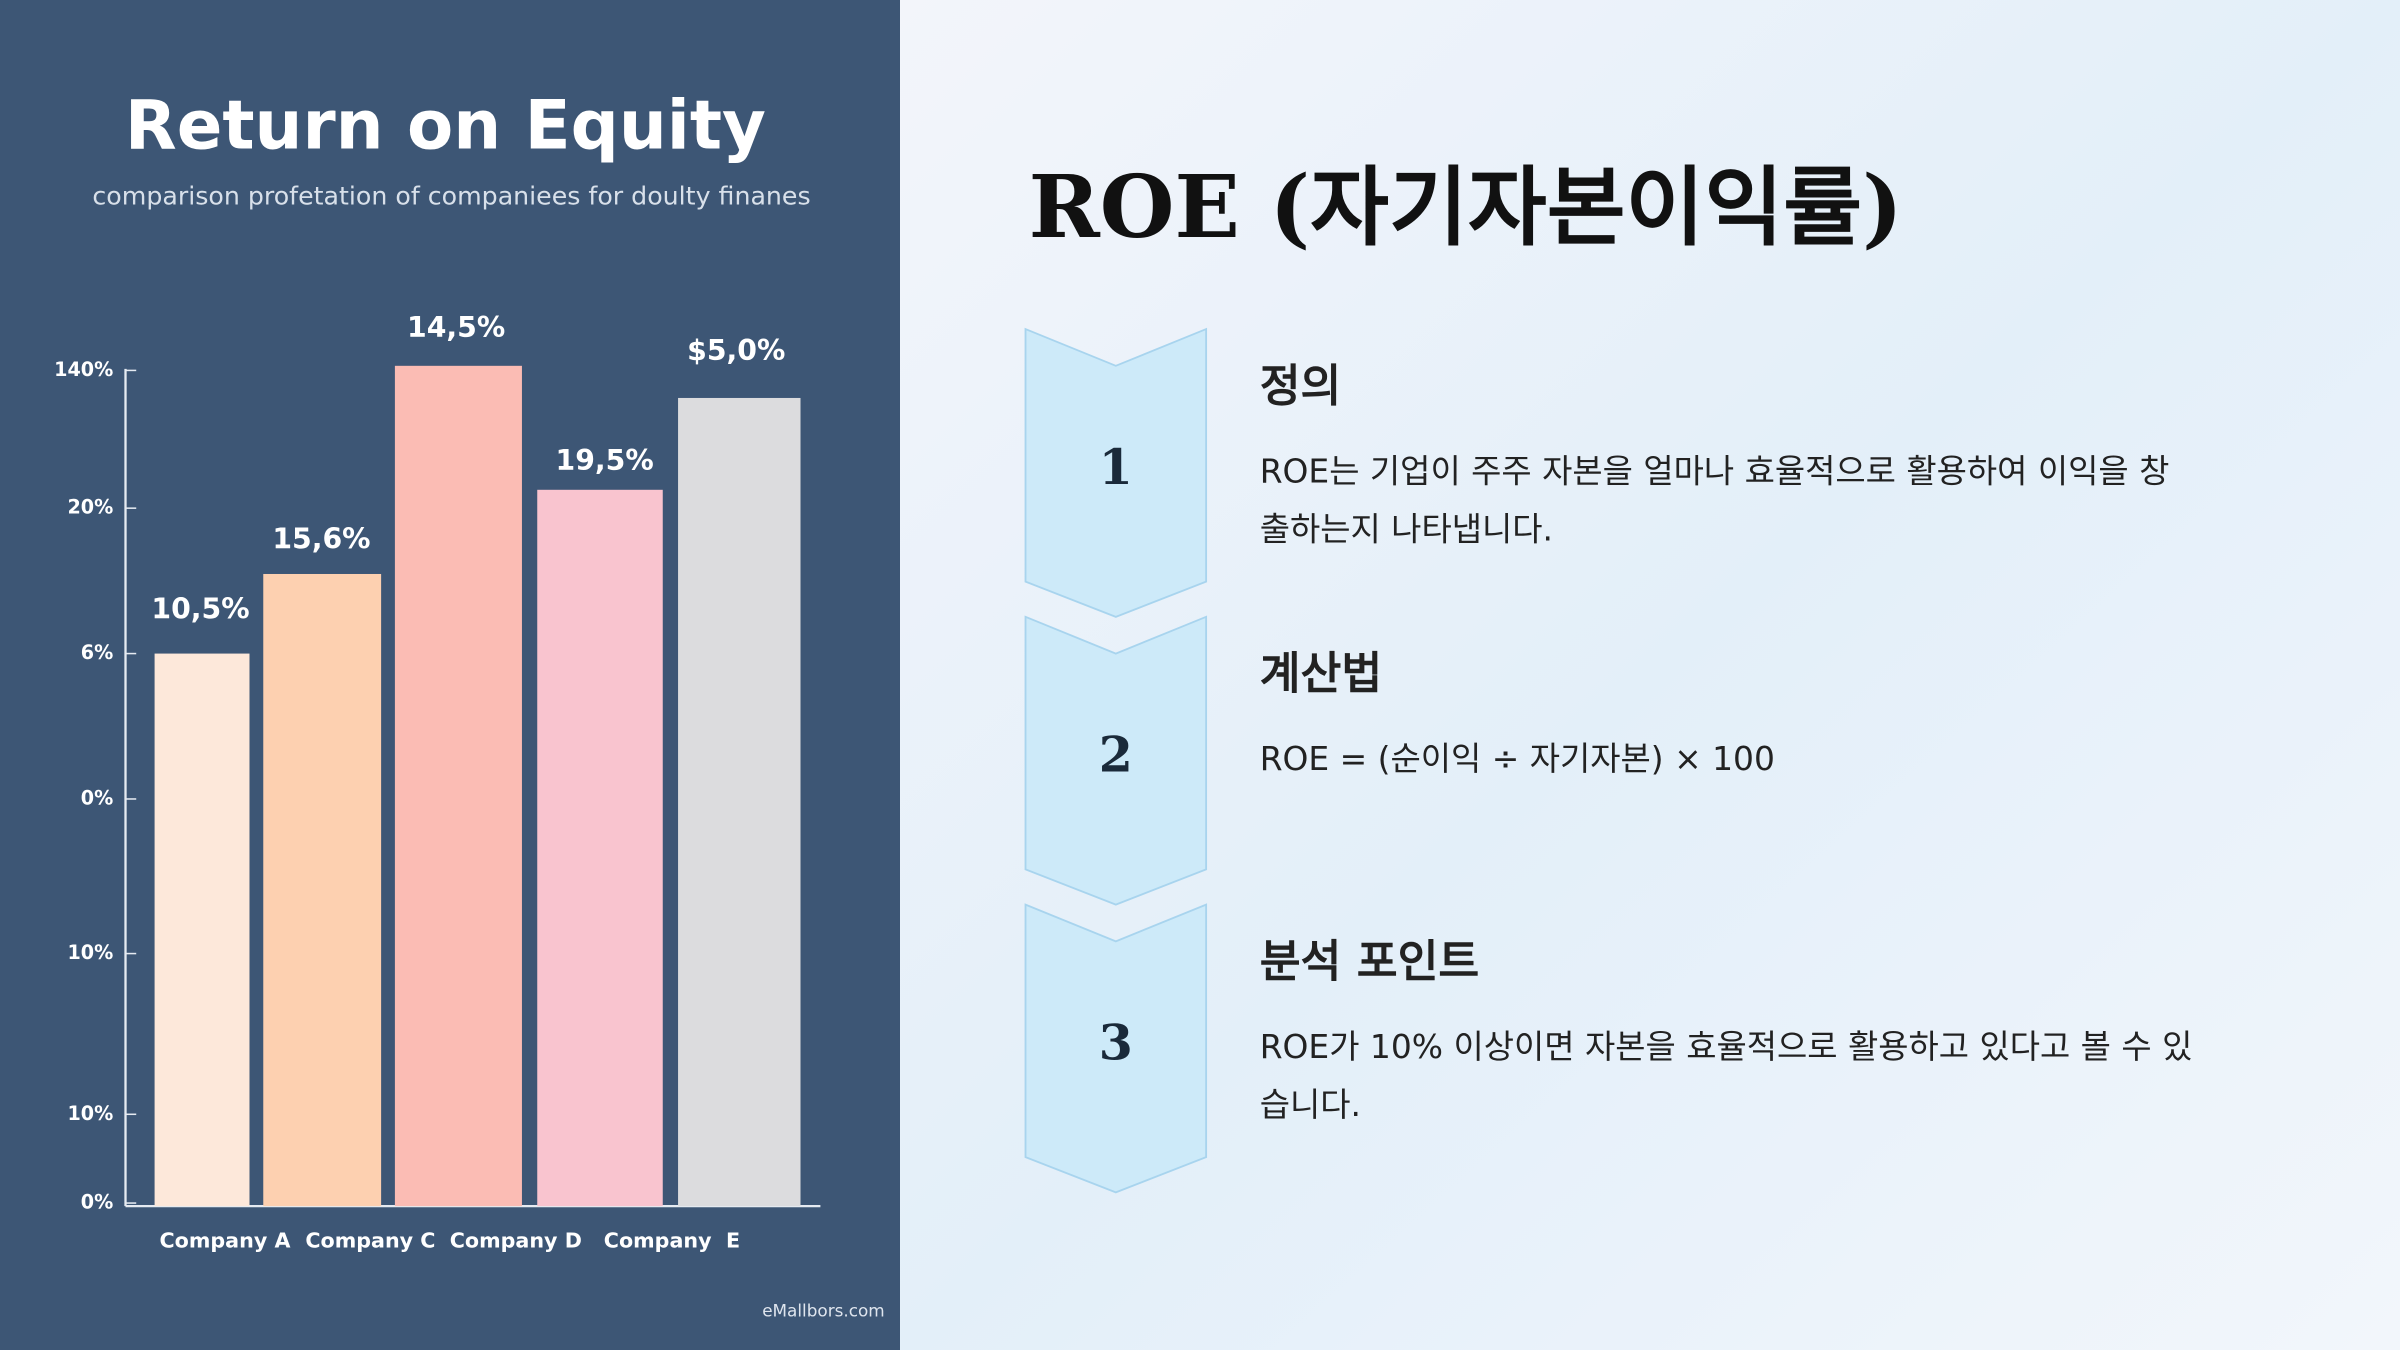  Describe the element at coordinates (736, 350) in the screenshot. I see `bar-label: $5,0%` at that location.